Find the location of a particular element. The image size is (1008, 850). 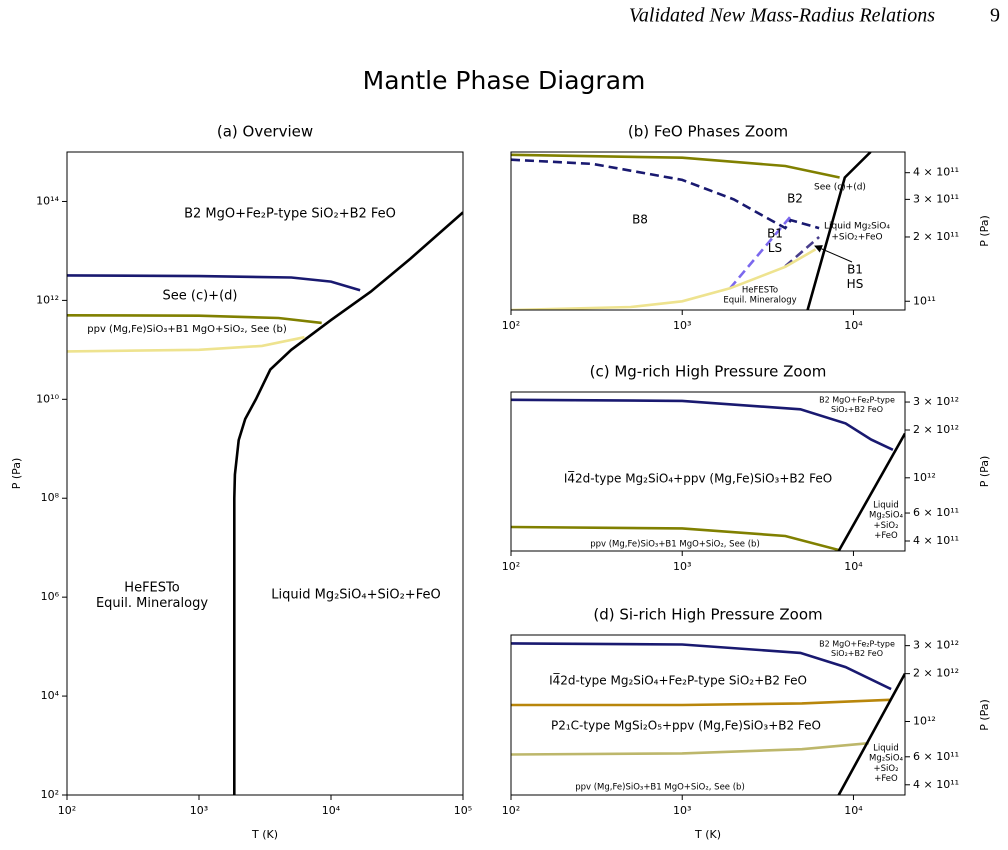

y-tick-label: 10⁸ is located at coordinates (50, 497).